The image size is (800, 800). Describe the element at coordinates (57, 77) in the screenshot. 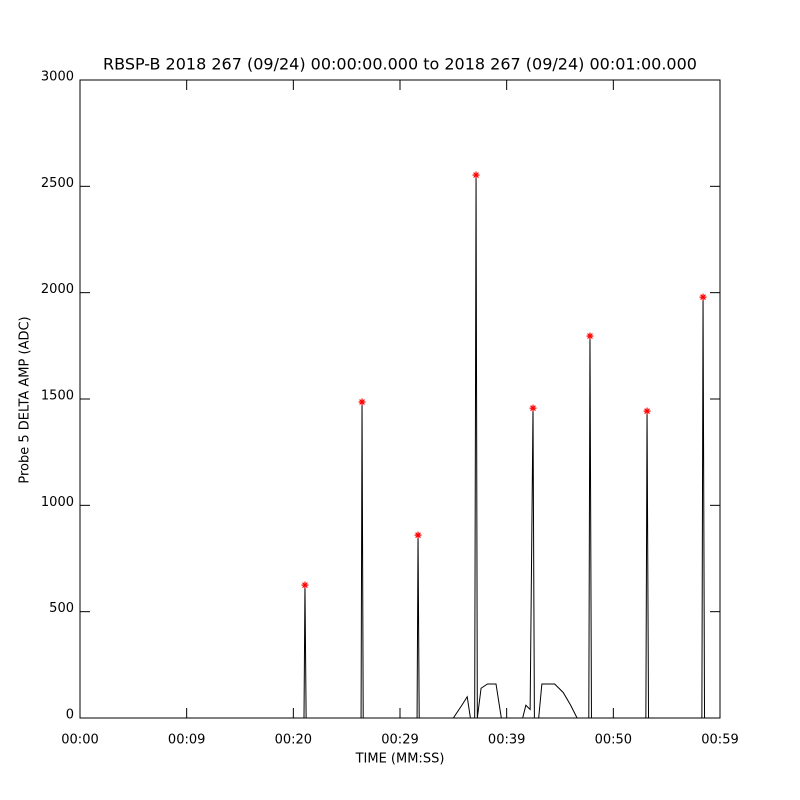

I see `y-tick-label: 3000` at that location.